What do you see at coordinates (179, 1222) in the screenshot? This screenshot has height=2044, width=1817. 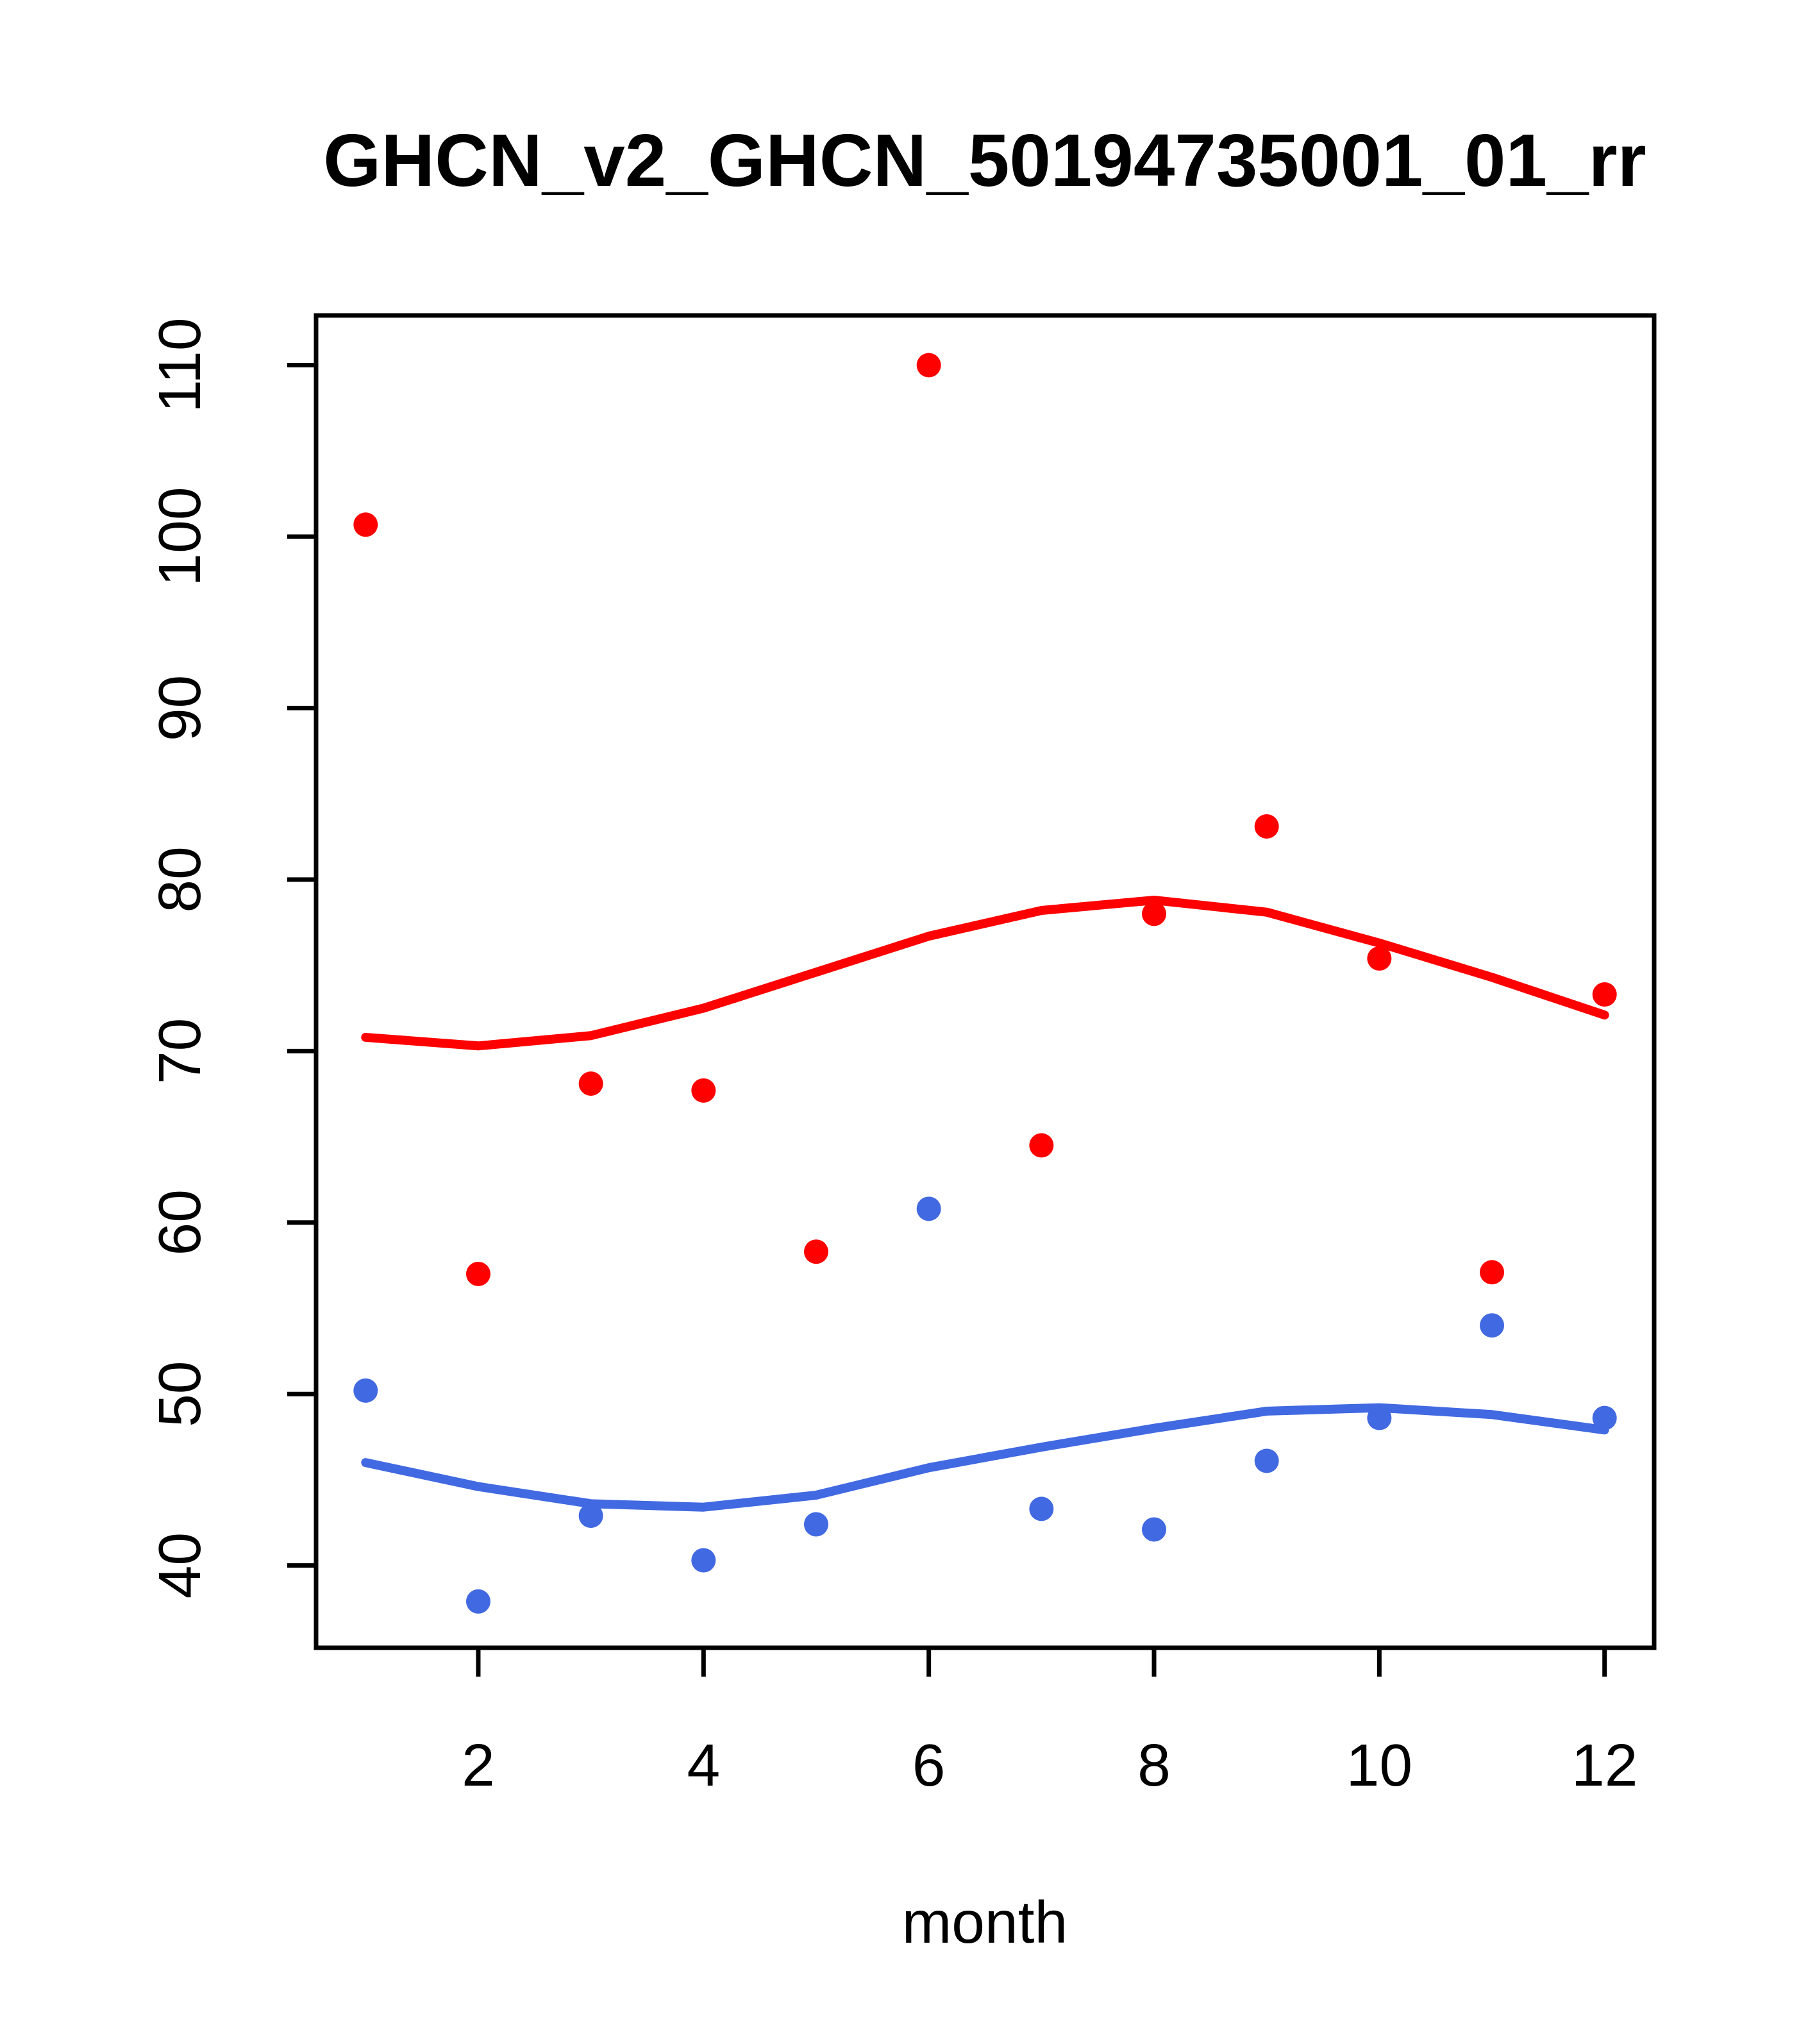 I see `y-tick-label: 60` at bounding box center [179, 1222].